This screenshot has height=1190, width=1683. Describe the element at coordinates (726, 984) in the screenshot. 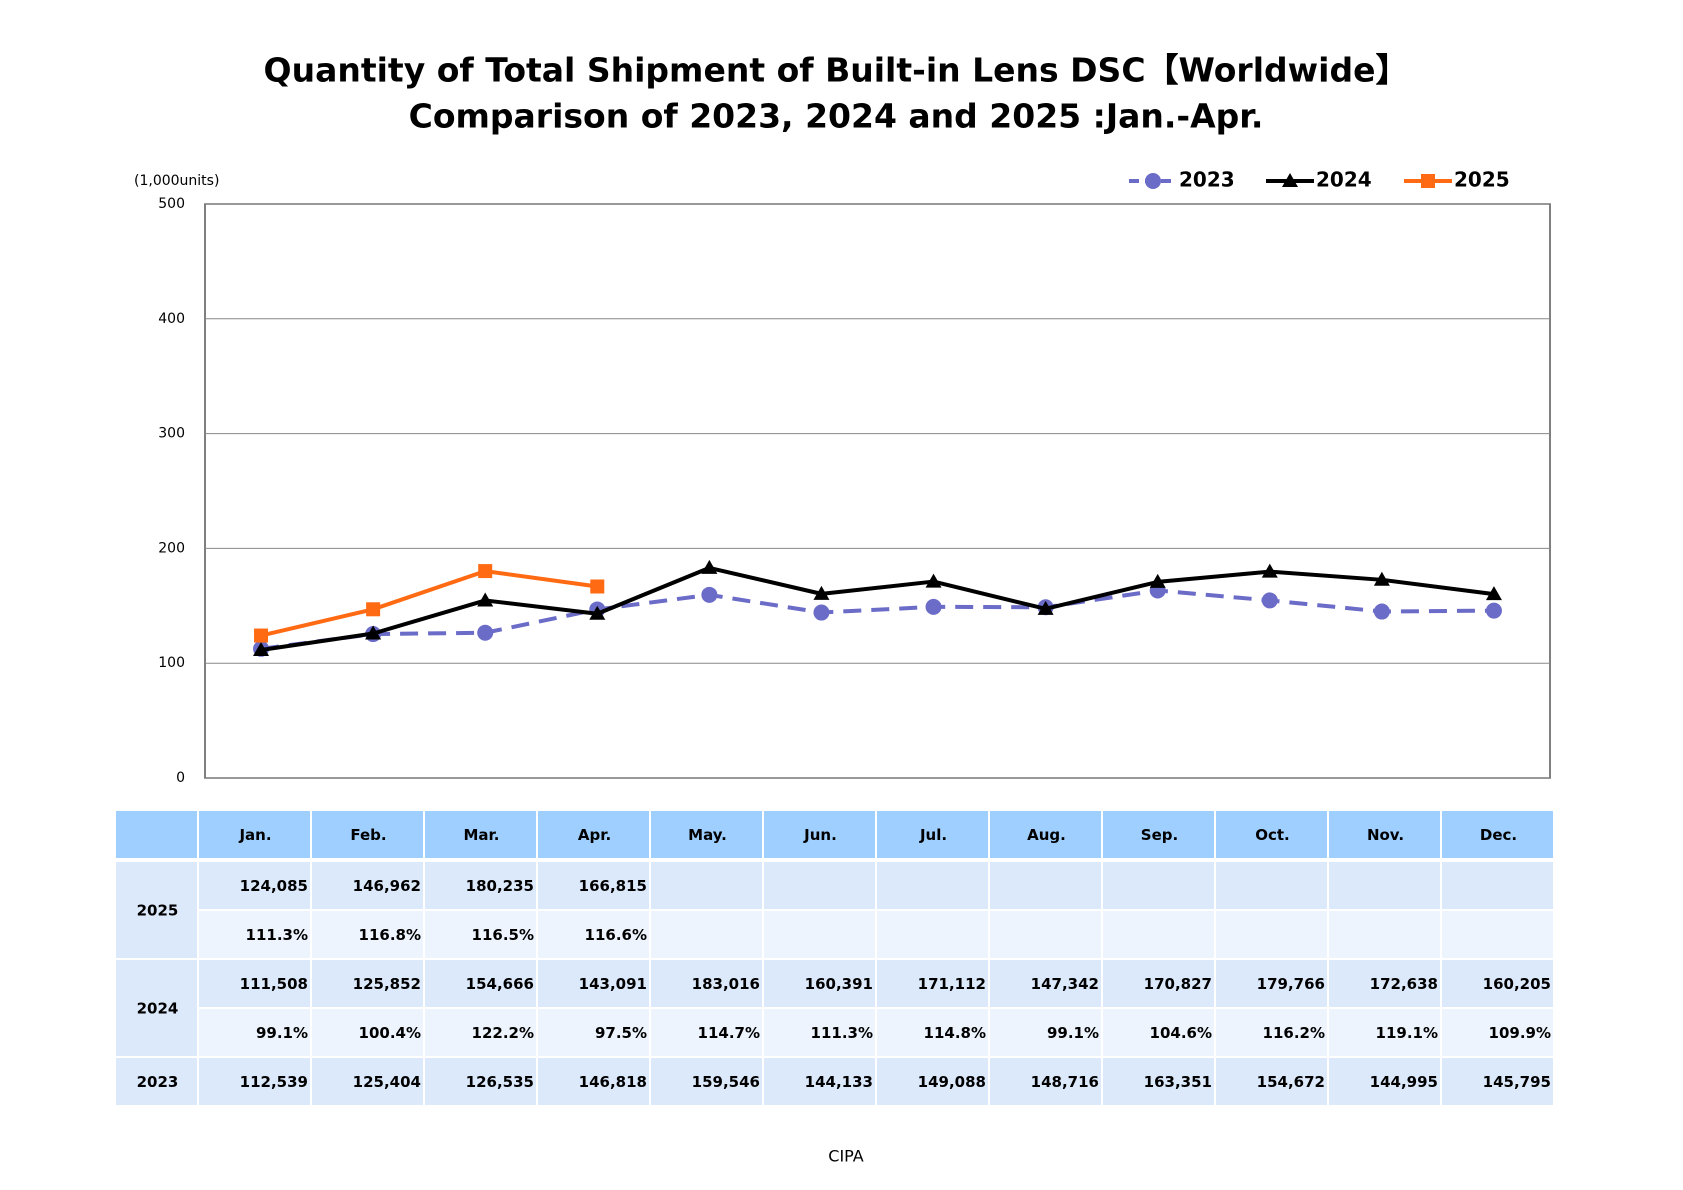

I see `table-value: 183,016` at that location.